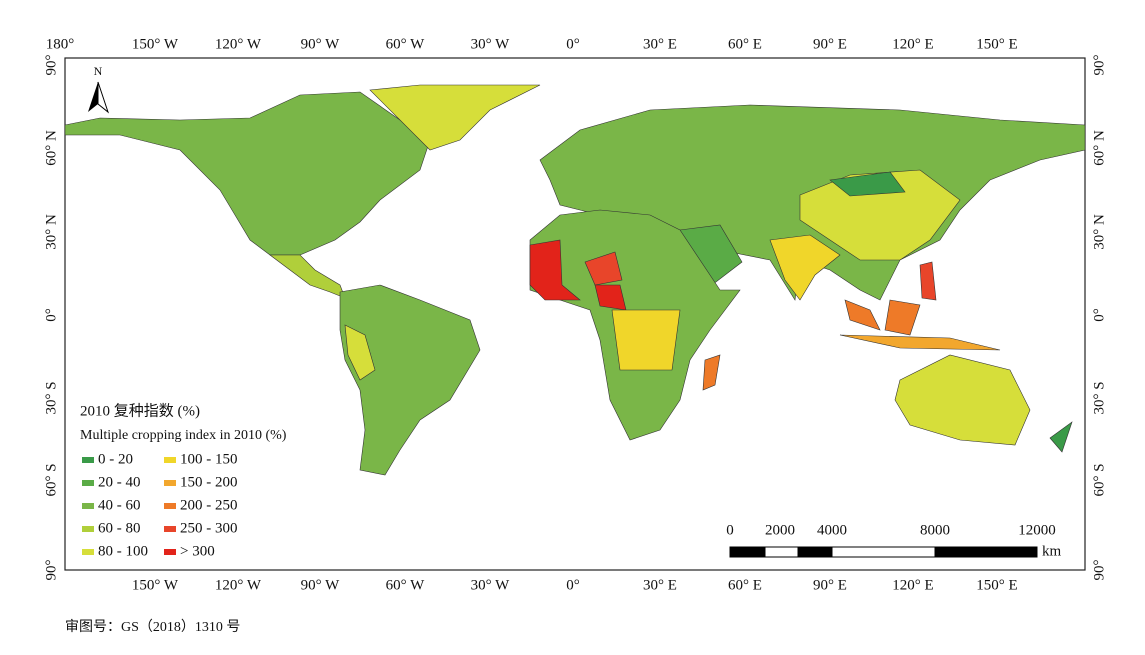 The height and width of the screenshot is (655, 1145). I want to click on legend-label: 100 - 150, so click(209, 459).